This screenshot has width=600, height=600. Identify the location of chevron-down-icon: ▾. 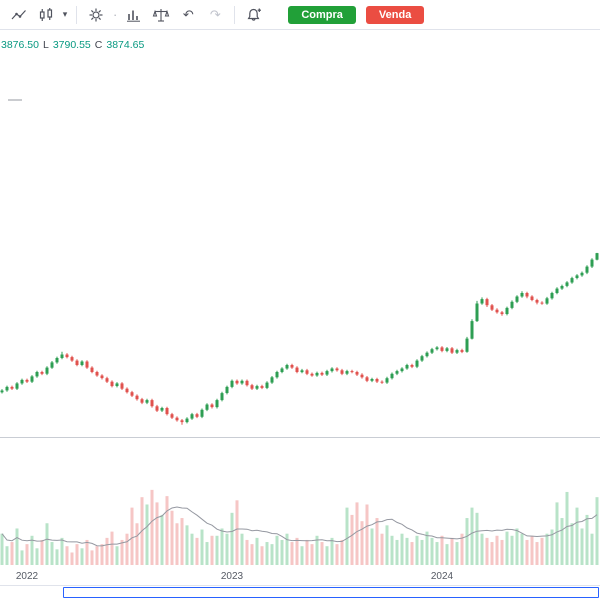
(65, 14).